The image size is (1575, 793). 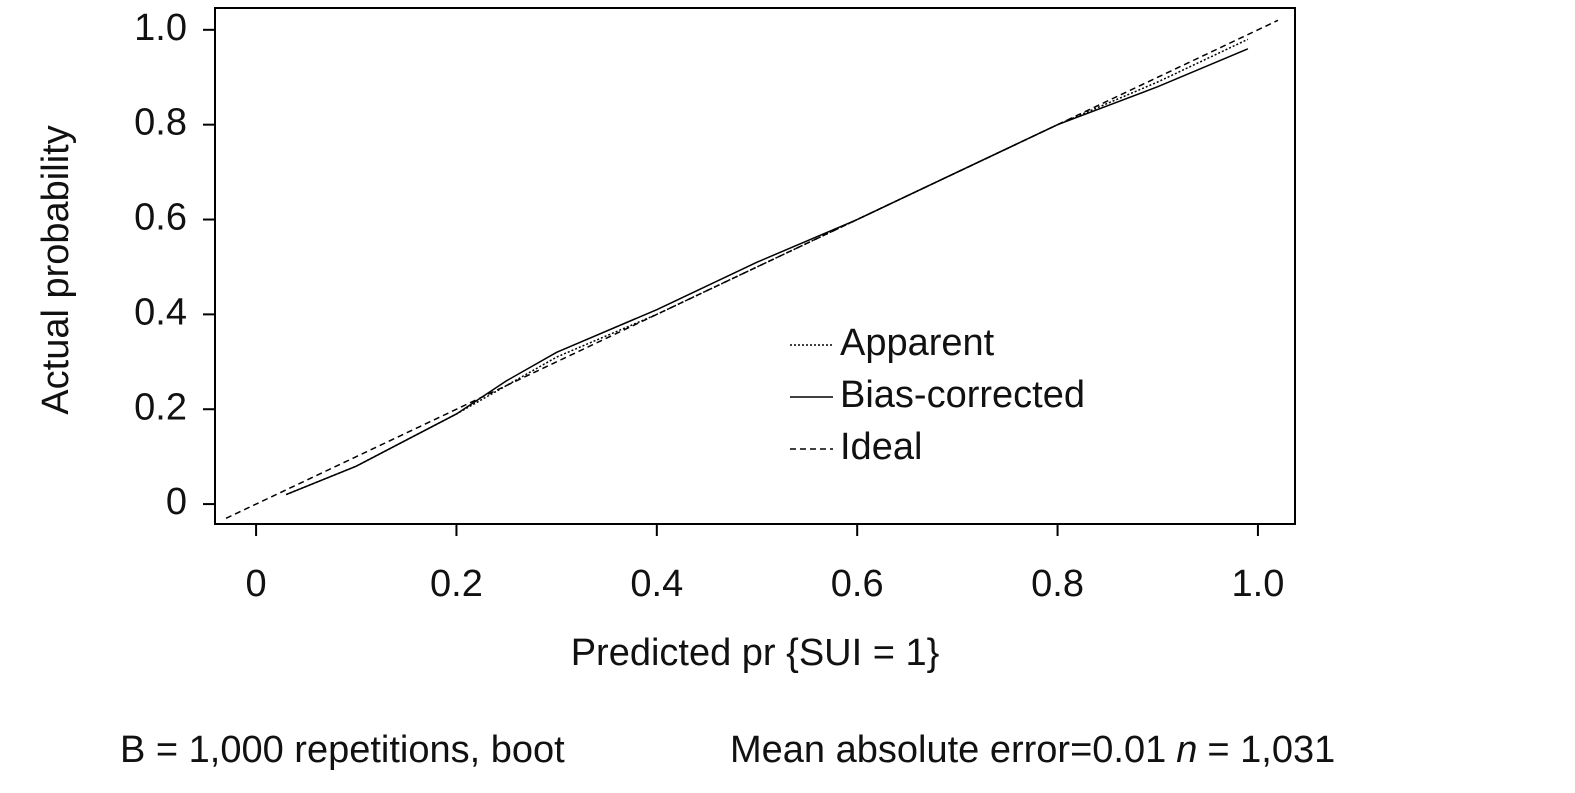 I want to click on y-tick-label: 0, so click(x=176, y=502).